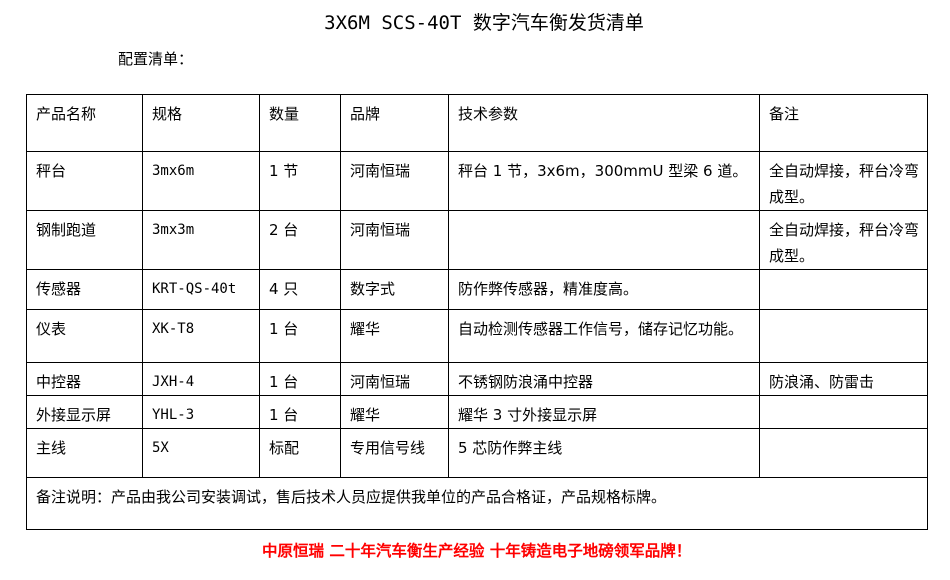 This screenshot has width=950, height=580. I want to click on cell-tech-params: 技术参数, so click(604, 123).